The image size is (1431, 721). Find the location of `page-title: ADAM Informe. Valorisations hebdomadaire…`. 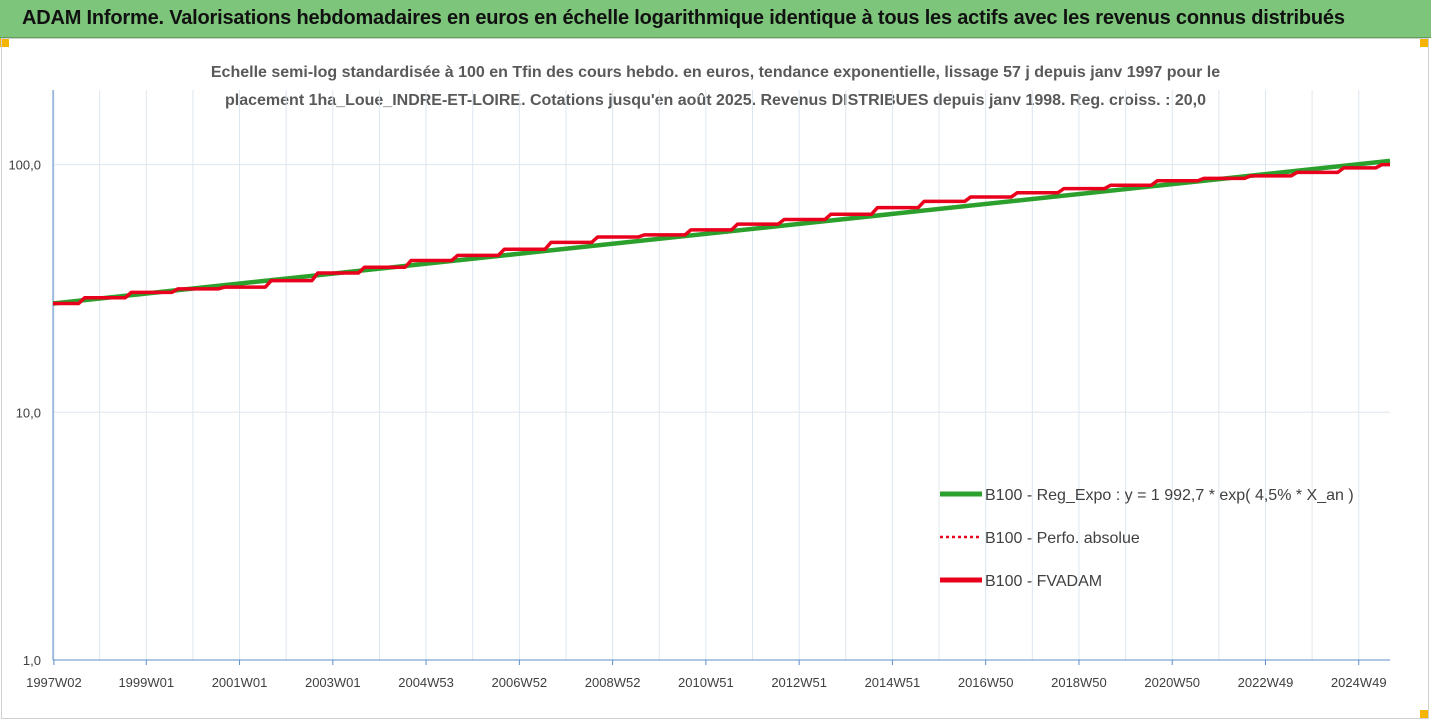

page-title: ADAM Informe. Valorisations hebdomadaire… is located at coordinates (683, 18).